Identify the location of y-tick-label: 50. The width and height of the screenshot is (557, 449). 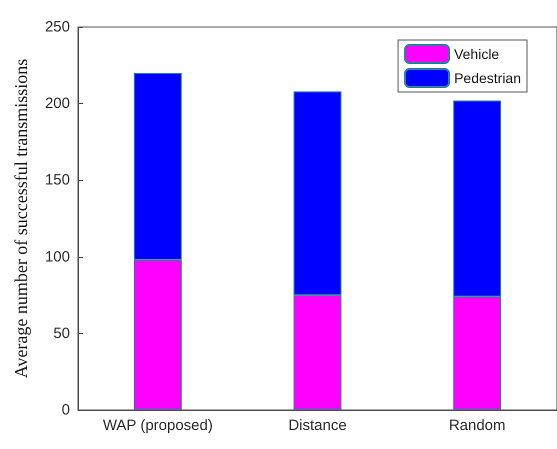
(61, 333).